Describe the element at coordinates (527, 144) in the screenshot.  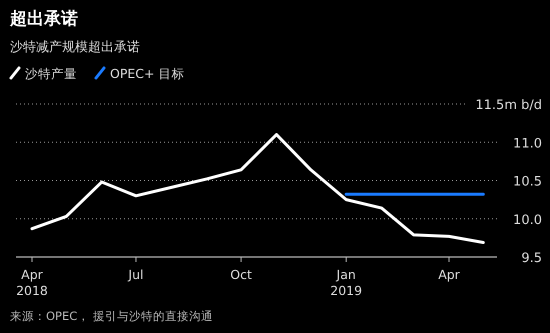
I see `y-tick-label: 11.0` at that location.